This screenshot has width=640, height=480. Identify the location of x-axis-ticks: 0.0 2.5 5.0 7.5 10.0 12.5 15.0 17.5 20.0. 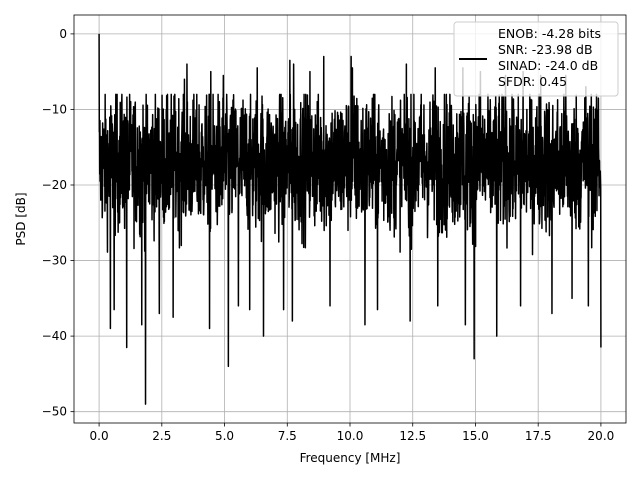
(352, 433).